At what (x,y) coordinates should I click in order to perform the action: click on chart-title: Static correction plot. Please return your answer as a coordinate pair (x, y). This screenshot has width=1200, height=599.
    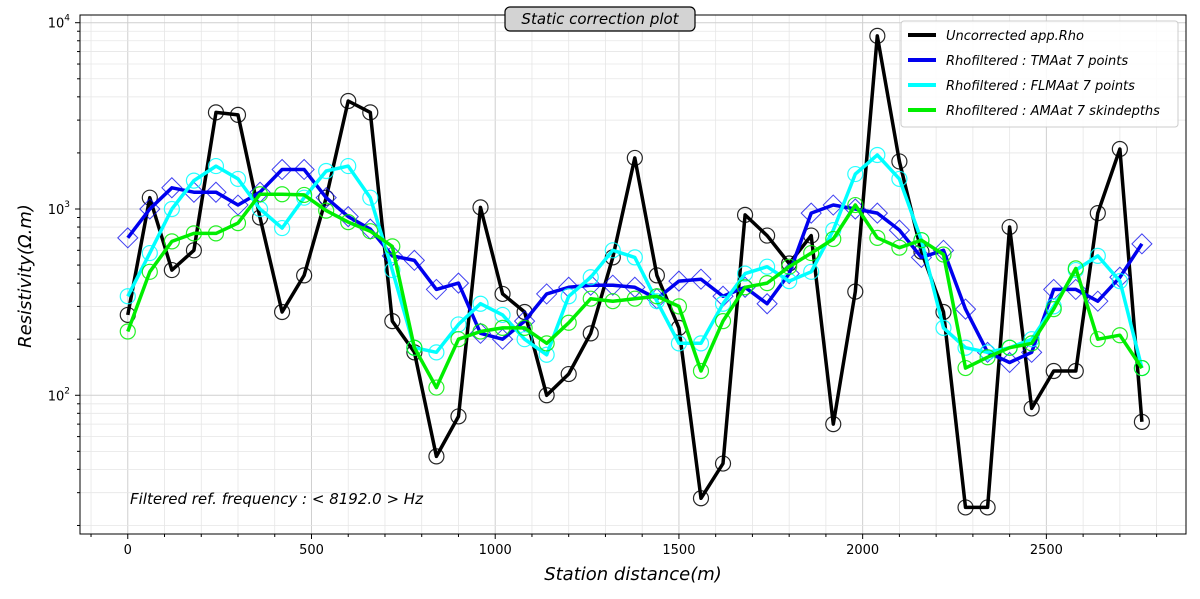
    Looking at the image, I should click on (600, 19).